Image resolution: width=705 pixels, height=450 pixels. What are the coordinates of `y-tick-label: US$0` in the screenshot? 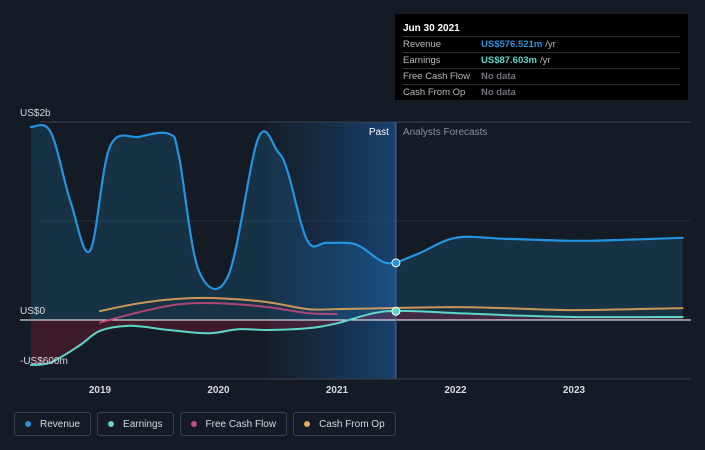 It's located at (32, 311).